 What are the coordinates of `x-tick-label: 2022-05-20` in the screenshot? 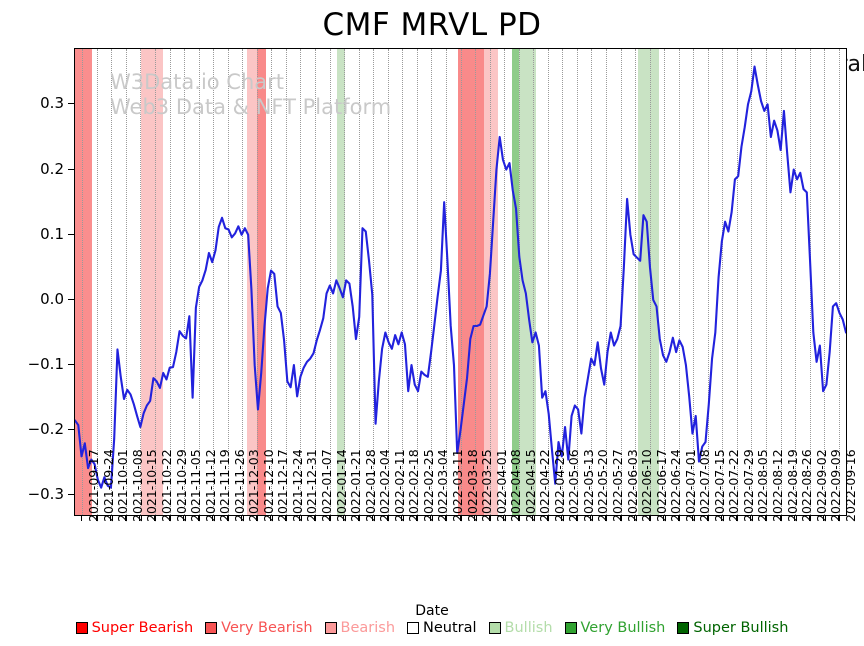 It's located at (603, 485).